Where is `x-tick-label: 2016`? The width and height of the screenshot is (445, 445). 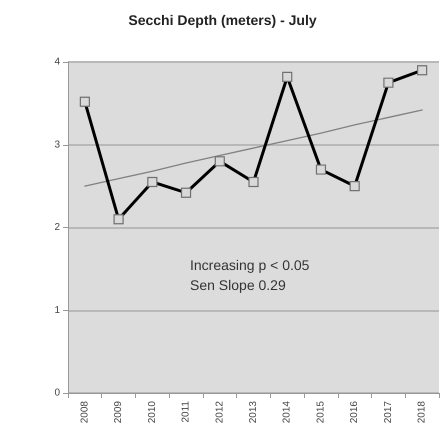
x-tick-label: 2016 is located at coordinates (354, 412).